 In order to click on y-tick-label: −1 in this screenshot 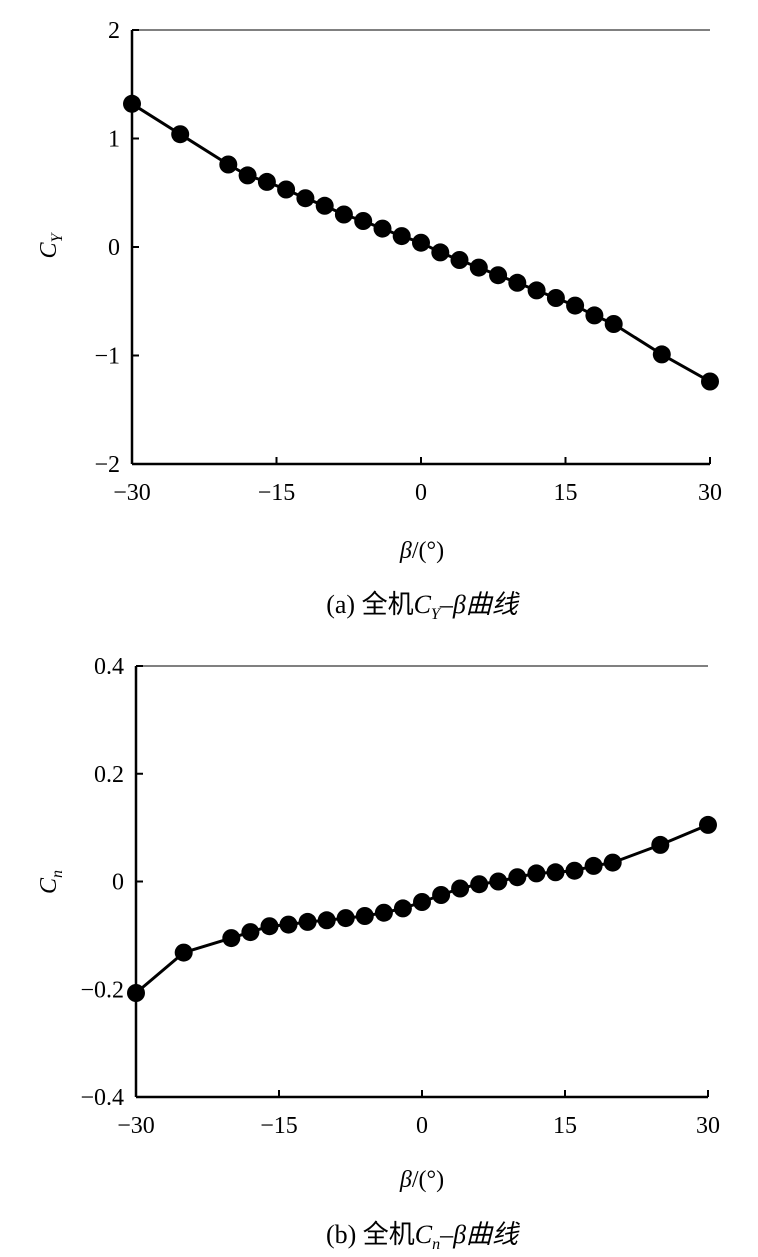, I will do `click(107, 357)`.